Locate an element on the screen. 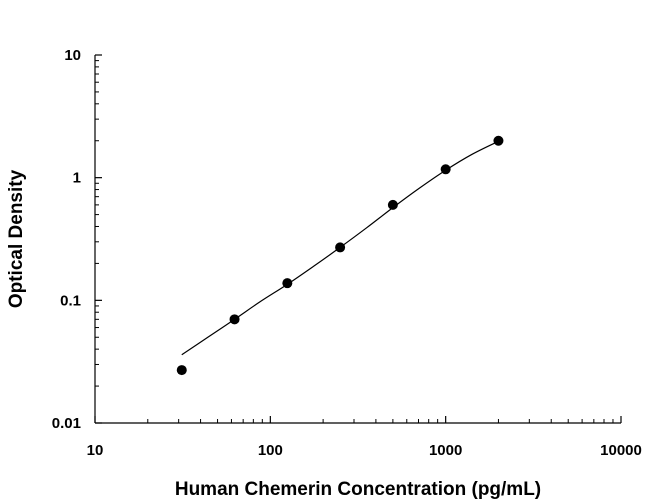 Image resolution: width=650 pixels, height=503 pixels. x-tick-label: 10000 is located at coordinates (621, 450).